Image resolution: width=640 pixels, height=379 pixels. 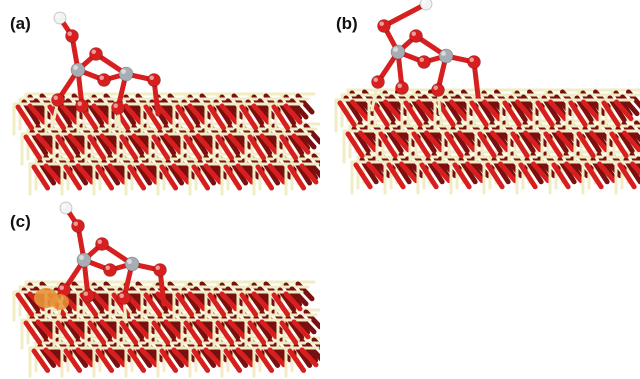 What do you see at coordinates (20, 221) in the screenshot?
I see `panel-label-c: (c)` at bounding box center [20, 221].